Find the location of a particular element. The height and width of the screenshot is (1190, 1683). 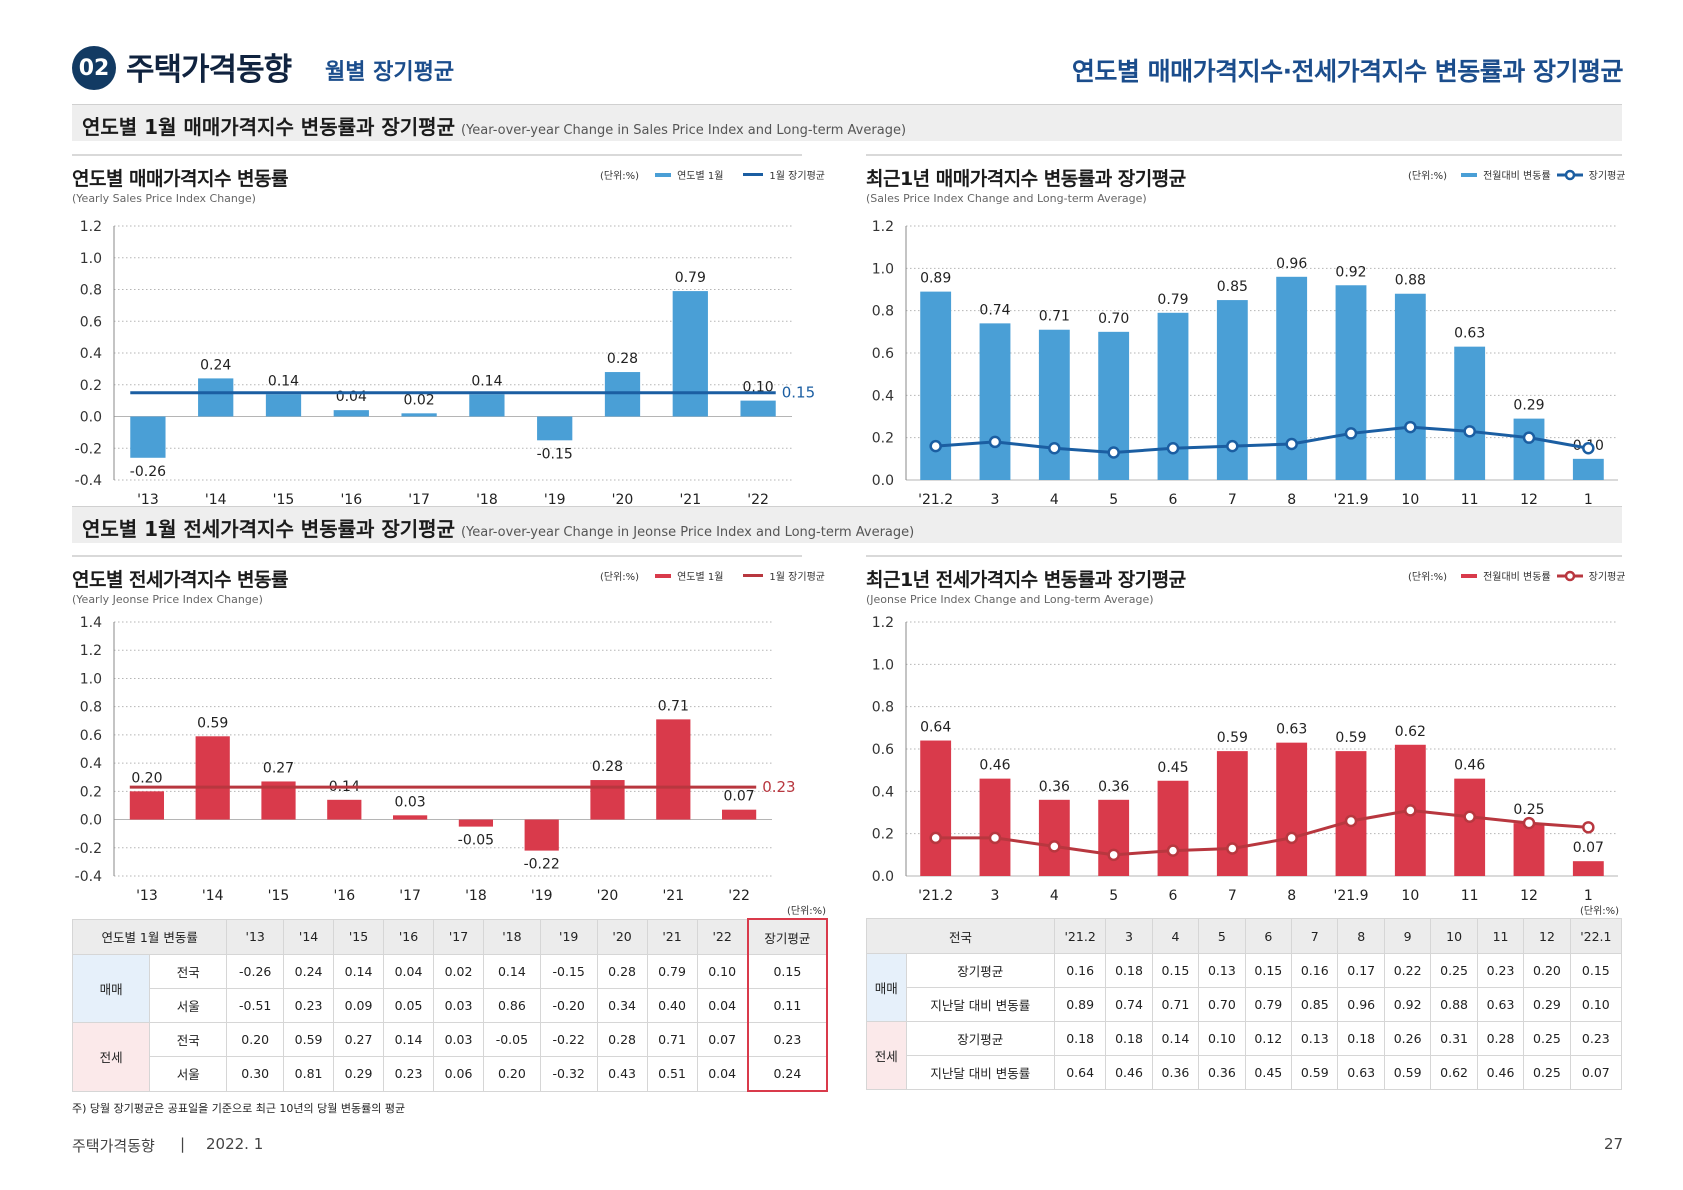

table-cell: 0.86 is located at coordinates (511, 1005).